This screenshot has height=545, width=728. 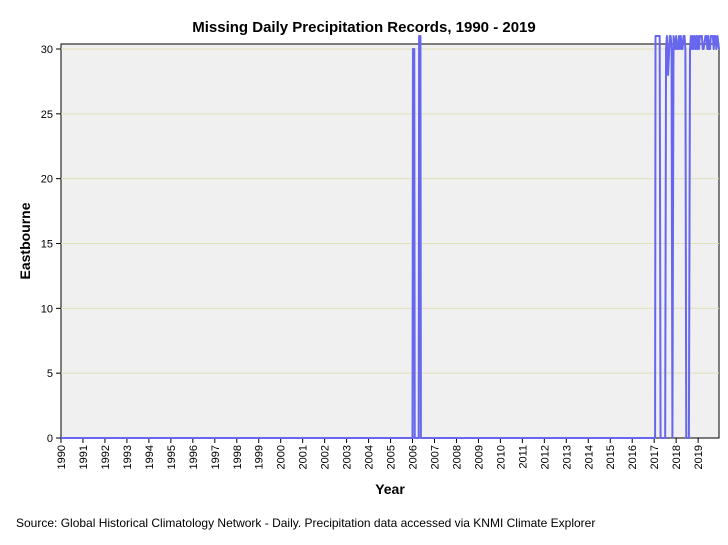 I want to click on y-tick-label: 5, so click(x=50, y=374).